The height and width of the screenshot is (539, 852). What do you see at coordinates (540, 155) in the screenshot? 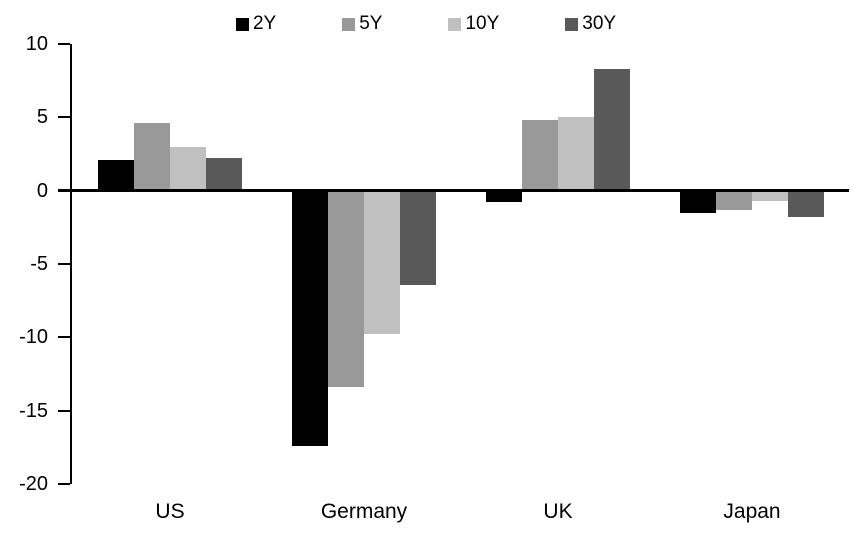
I see `bar-uk-5y` at bounding box center [540, 155].